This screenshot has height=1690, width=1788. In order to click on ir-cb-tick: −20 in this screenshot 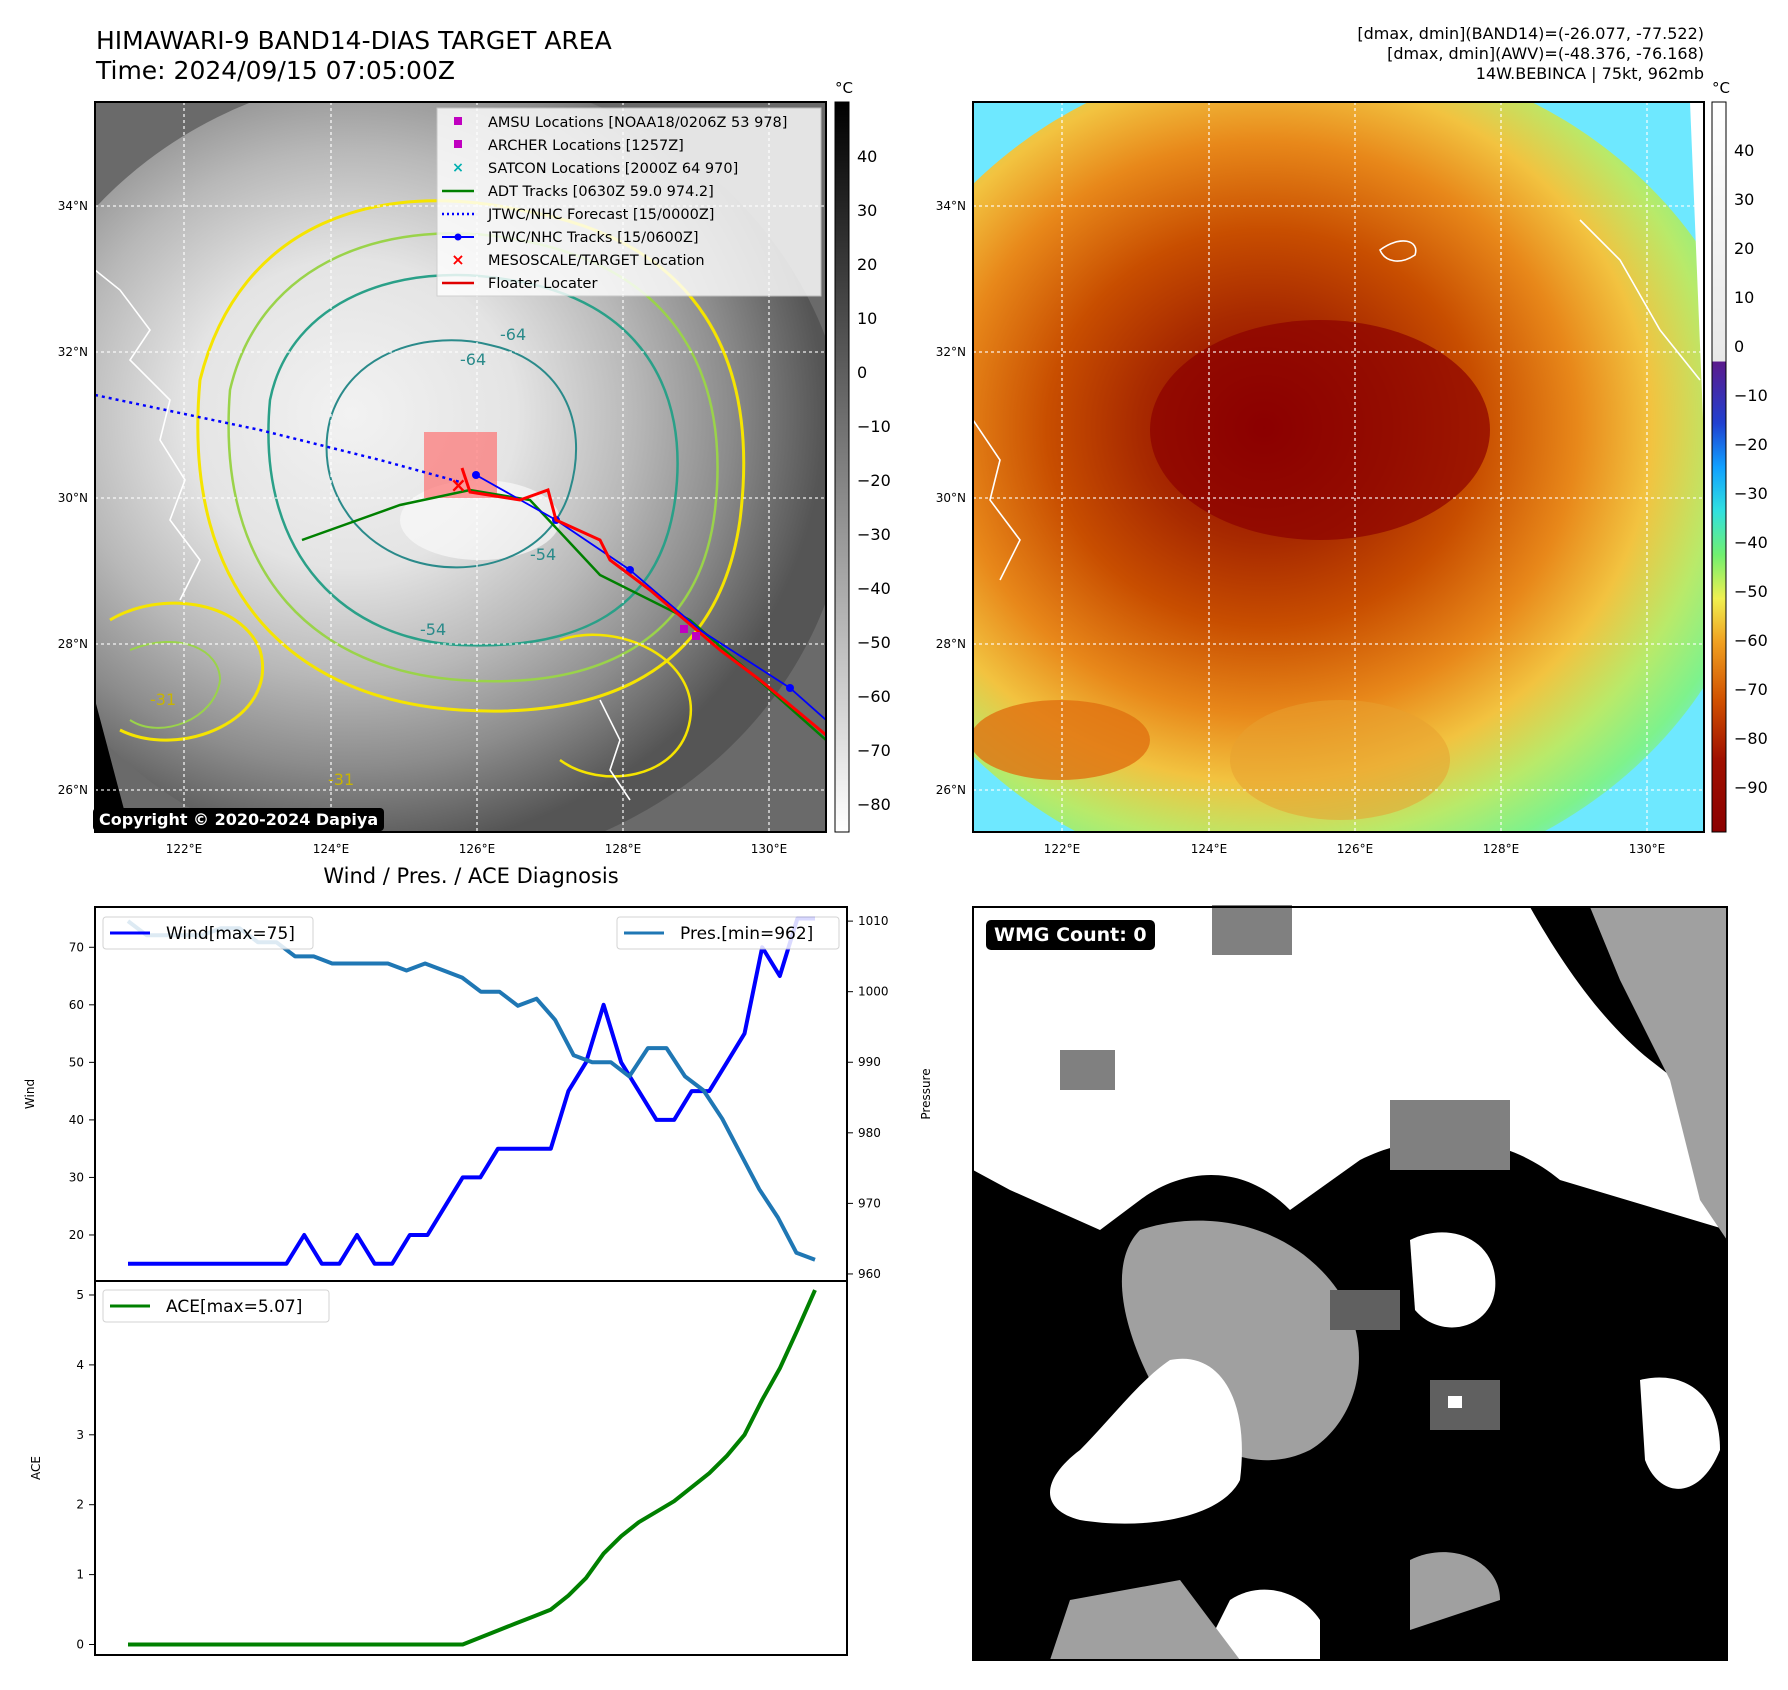, I will do `click(874, 480)`.